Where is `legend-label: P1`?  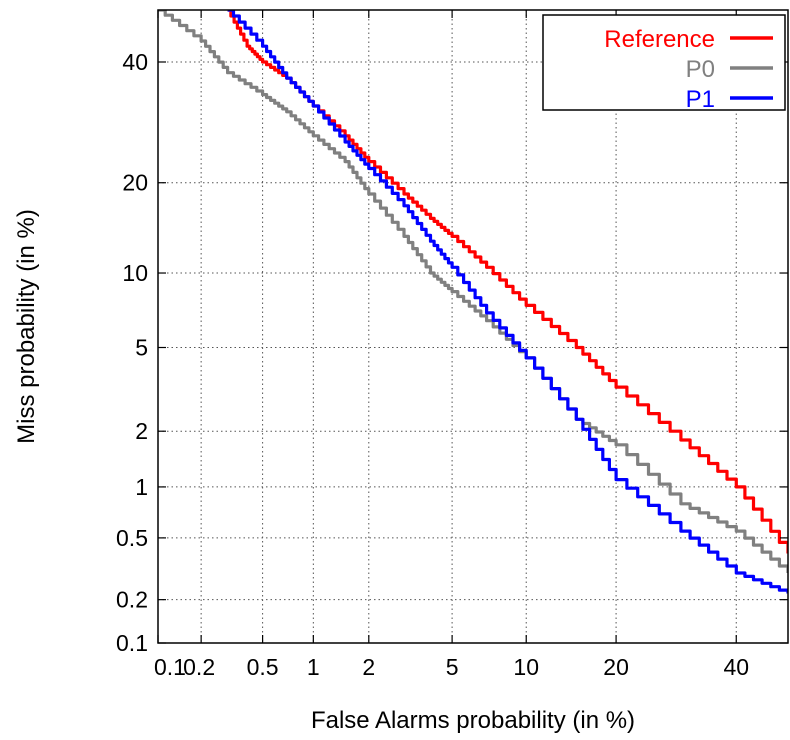 legend-label: P1 is located at coordinates (700, 99).